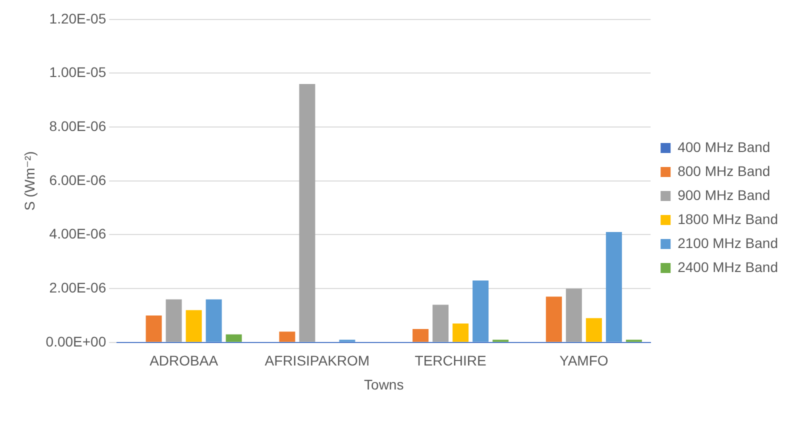  I want to click on legend-label: 2400 MHz Band, so click(728, 266).